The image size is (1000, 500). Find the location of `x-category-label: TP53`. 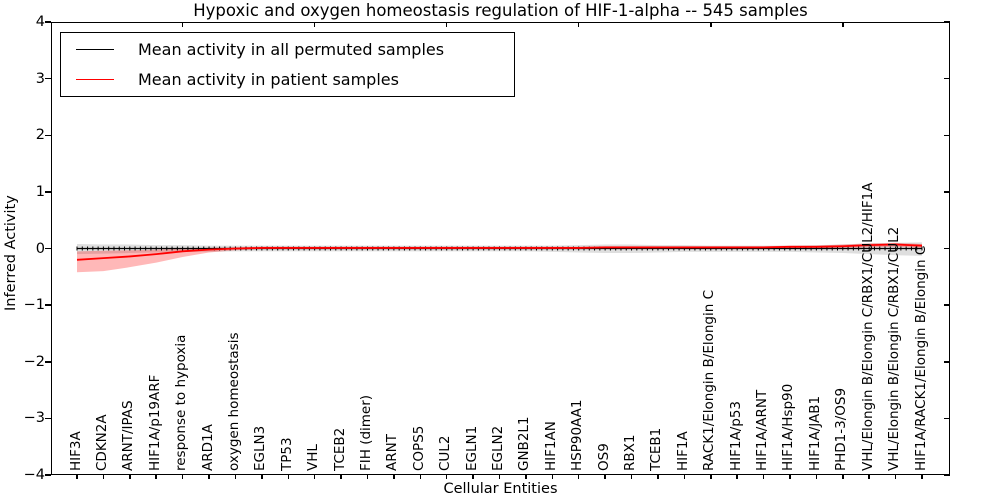

x-category-label: TP53 is located at coordinates (286, 454).